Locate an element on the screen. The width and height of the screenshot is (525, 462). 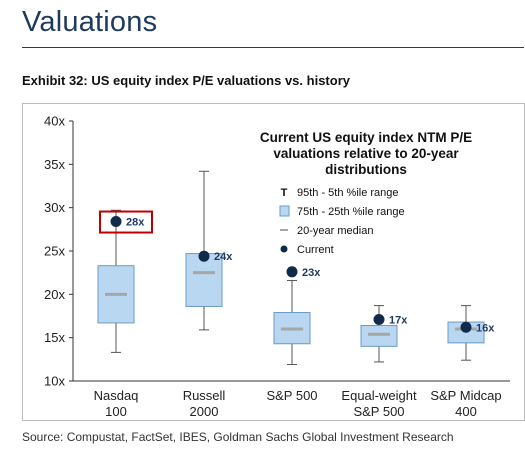
legend-label: 95th - 5th %ile range is located at coordinates (348, 193).